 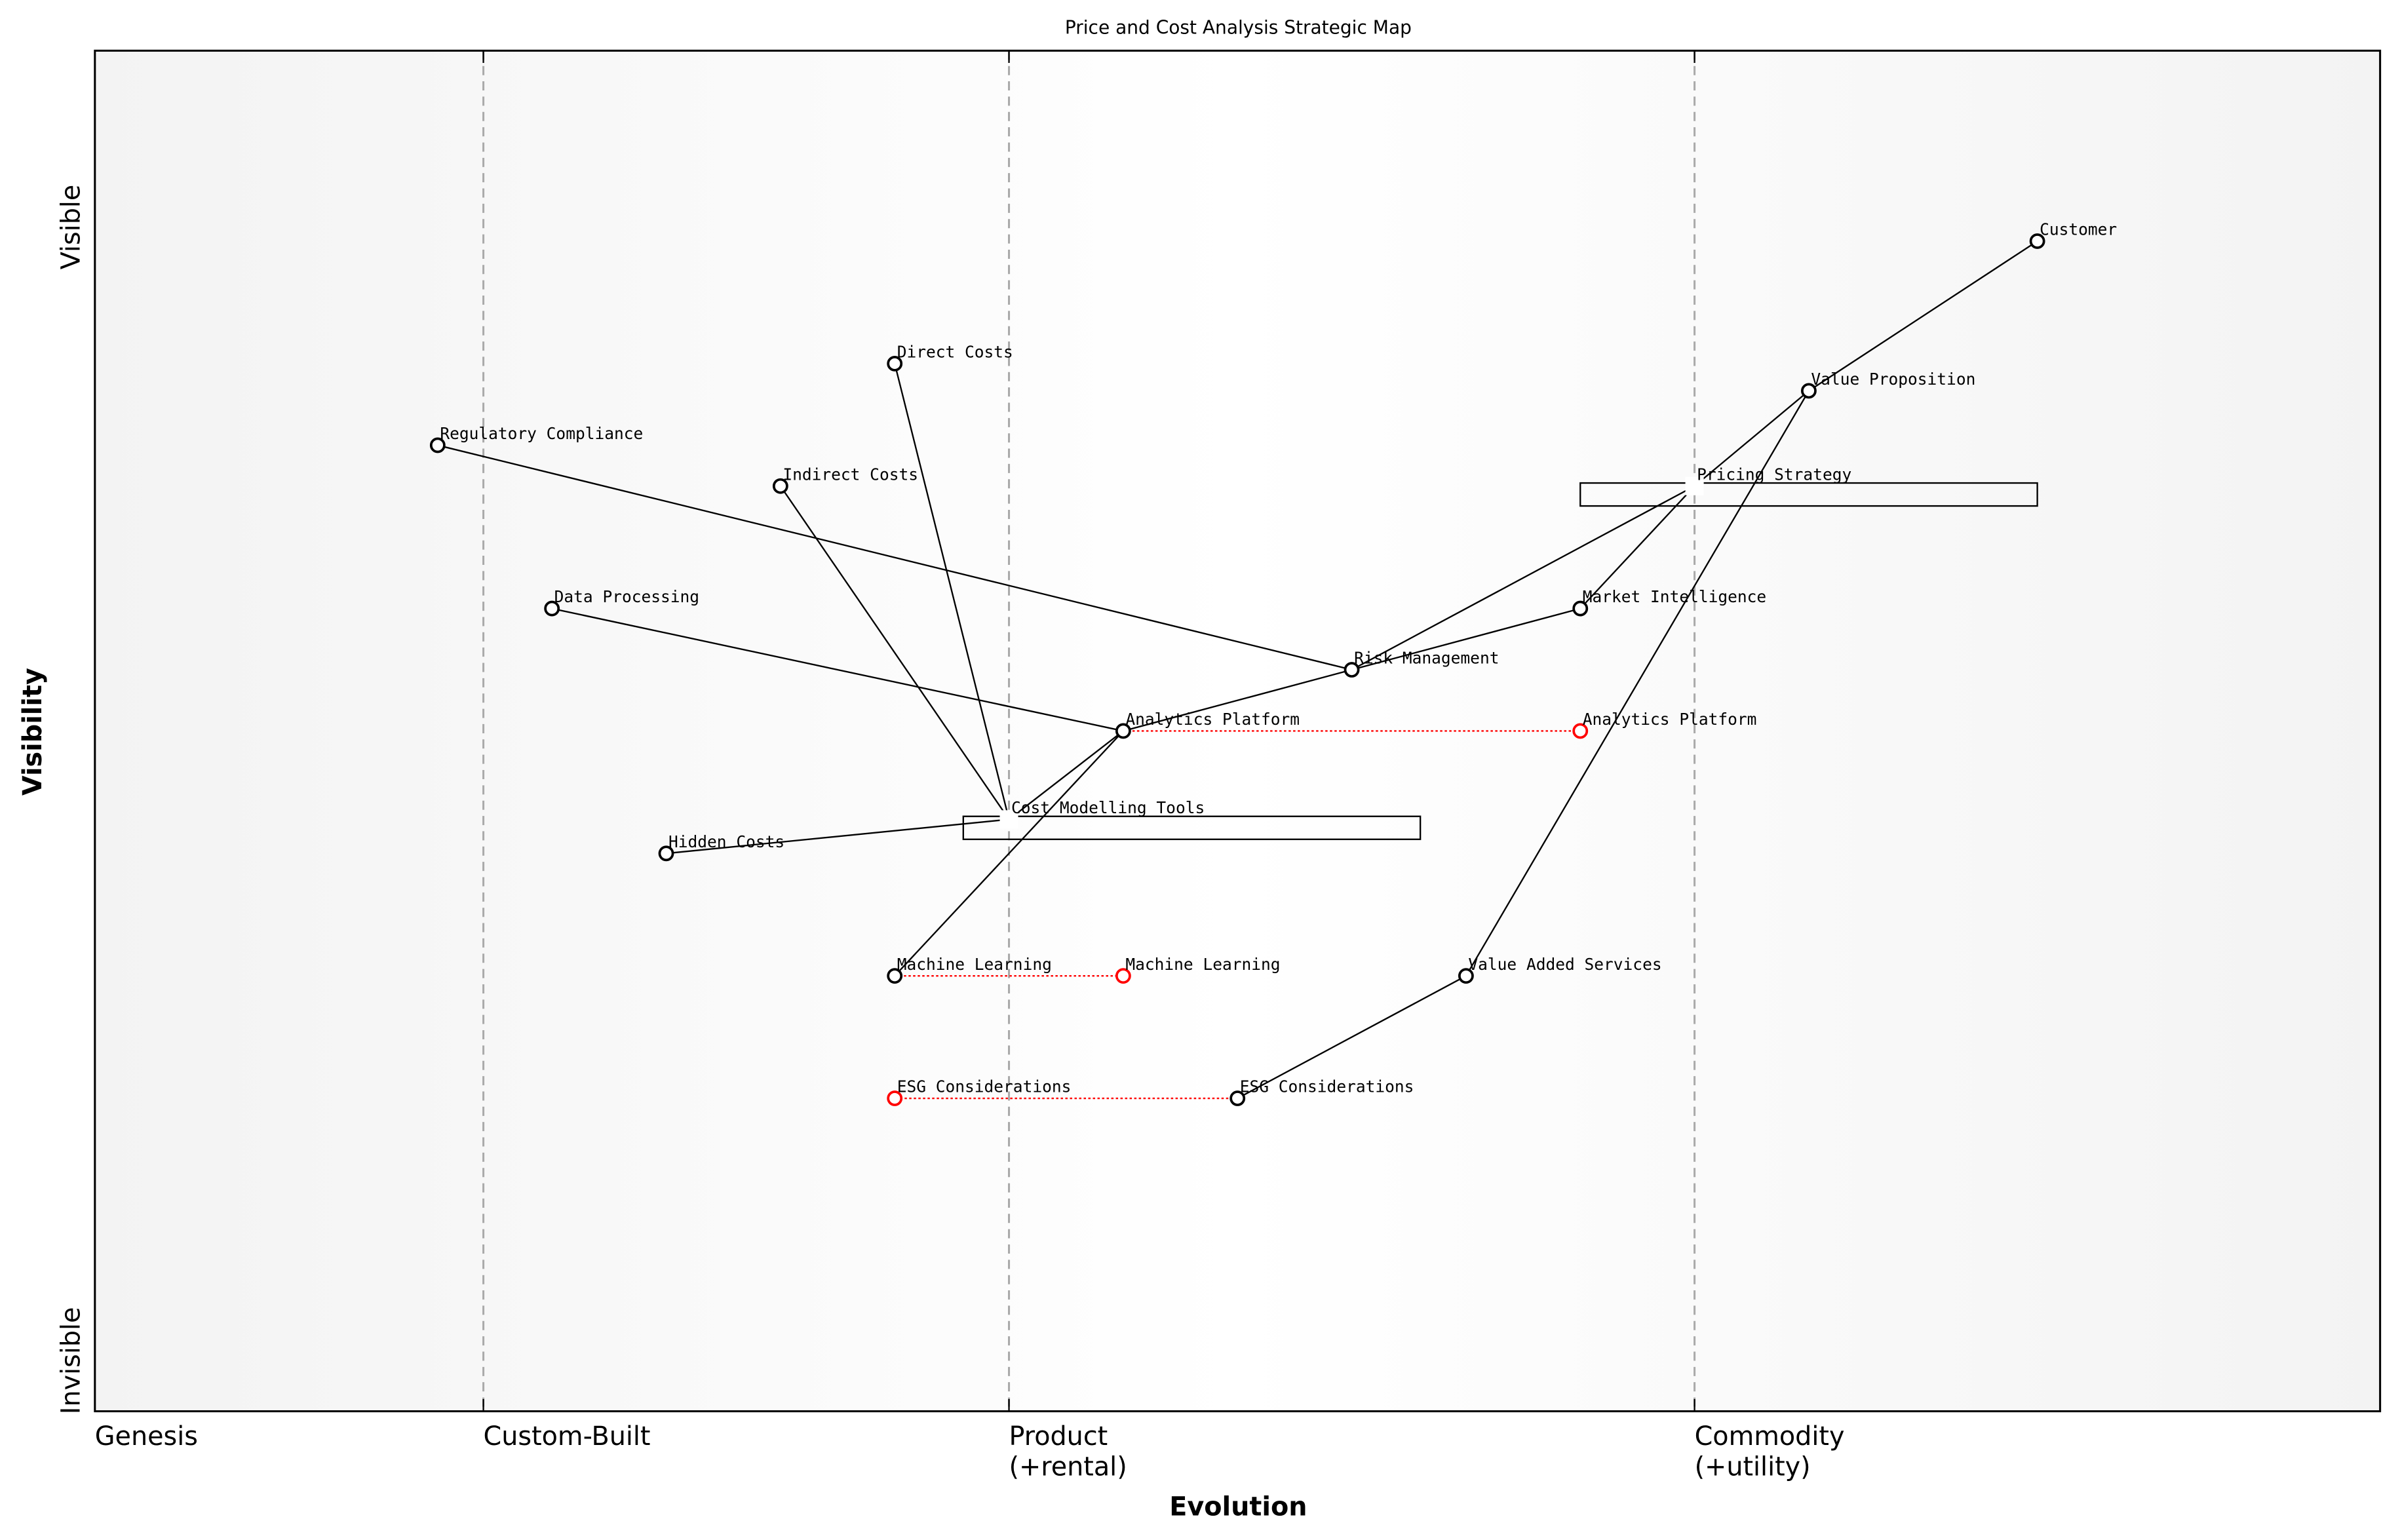 I want to click on component-pricing_strategy: Pricing Strategy, so click(x=1774, y=474).